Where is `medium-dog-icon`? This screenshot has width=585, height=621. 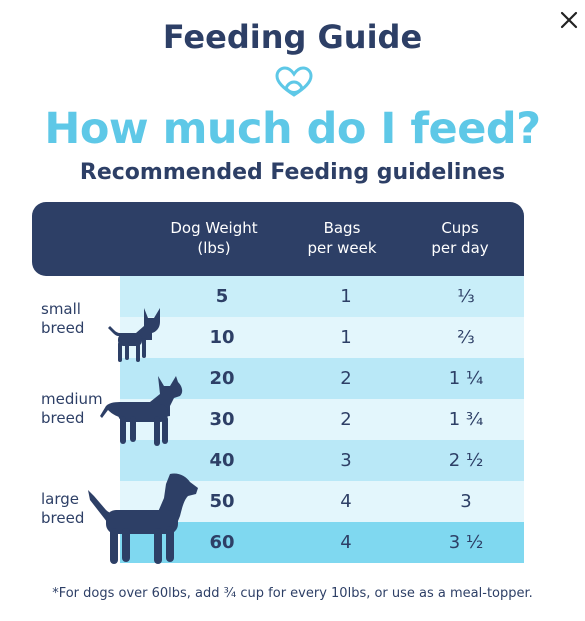 medium-dog-icon is located at coordinates (141, 411).